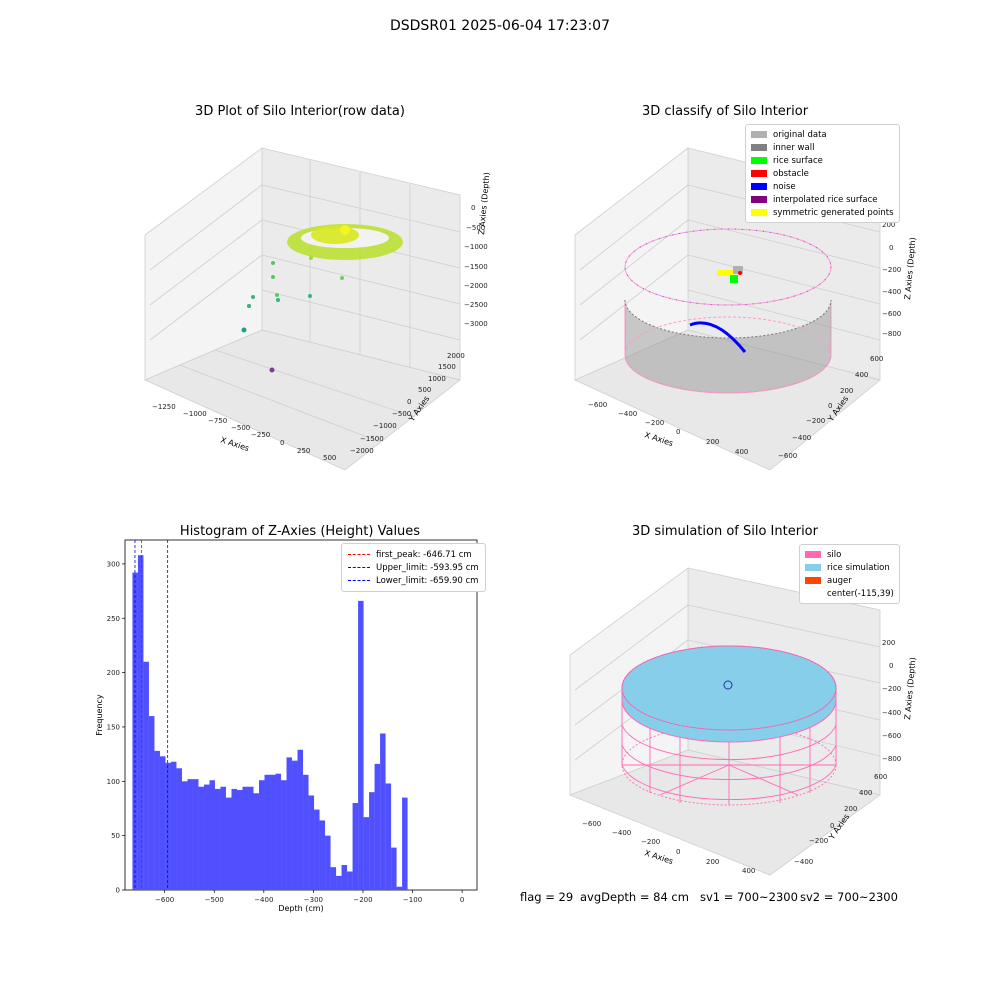 Image resolution: width=1000 pixels, height=1000 pixels. Describe the element at coordinates (749, 897) in the screenshot. I see `sv1-text: sv1 = 700~2300` at that location.